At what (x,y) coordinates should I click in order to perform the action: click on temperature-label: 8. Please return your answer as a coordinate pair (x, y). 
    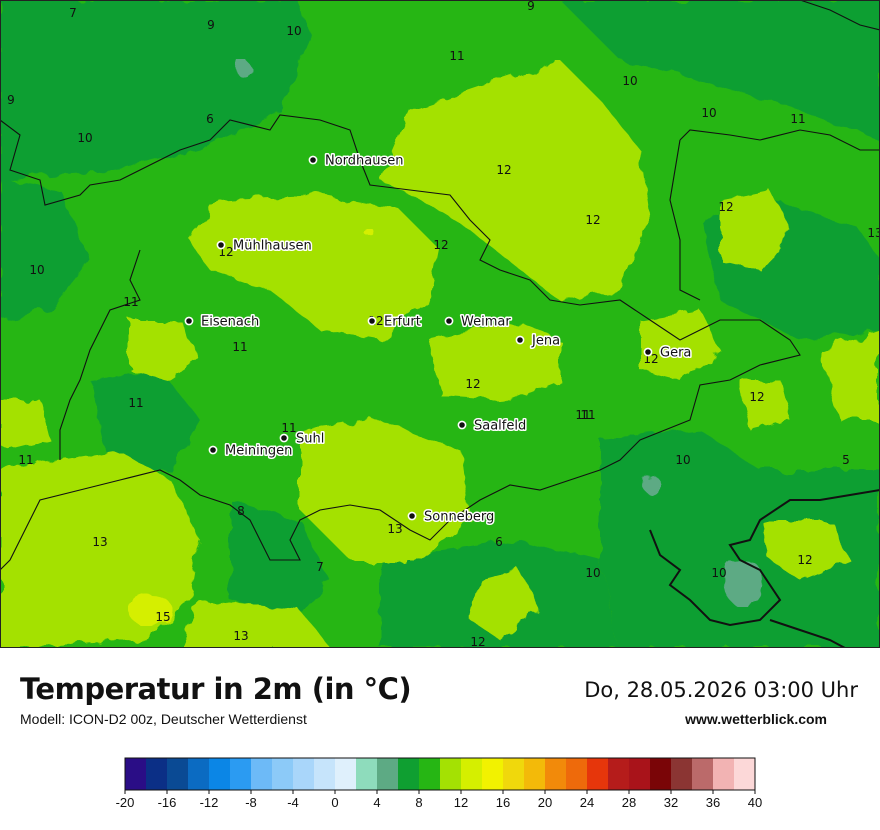
    Looking at the image, I should click on (241, 511).